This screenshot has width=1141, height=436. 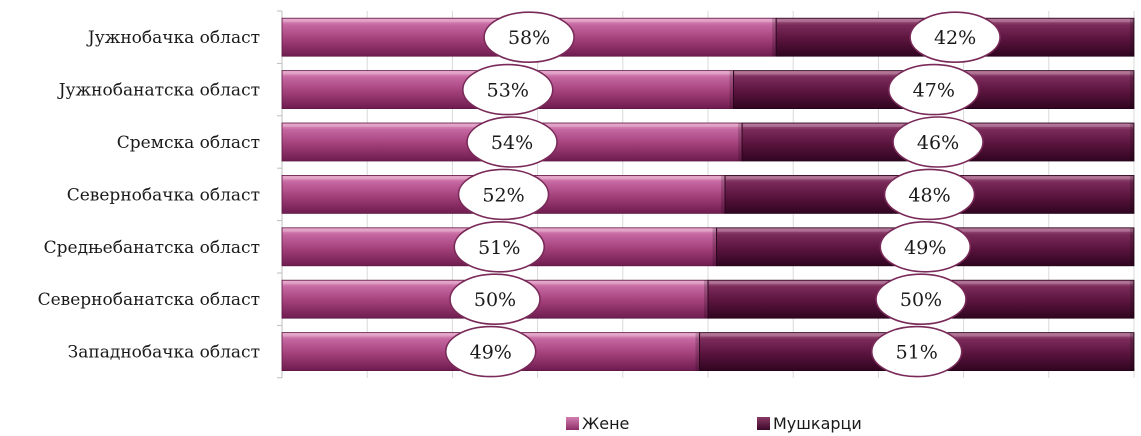 I want to click on category-label: Сремска област, so click(x=188, y=143).